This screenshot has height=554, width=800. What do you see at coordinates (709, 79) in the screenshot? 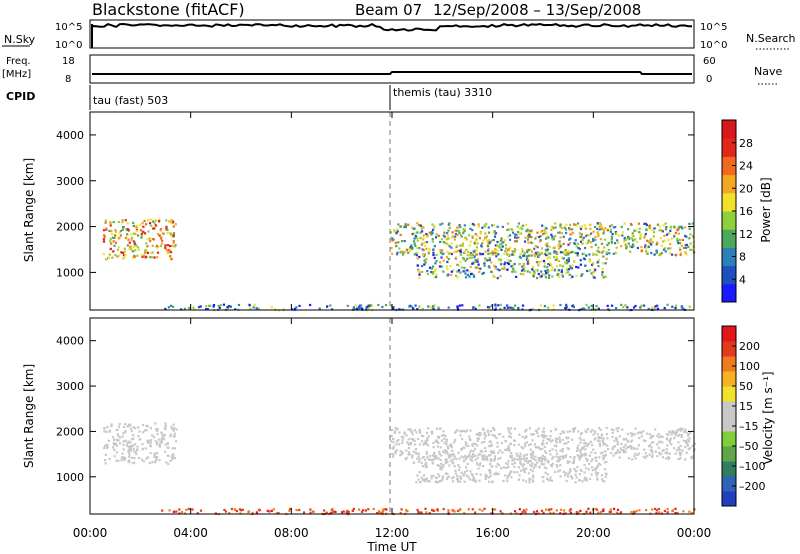
I see `nave-tick-bottom: 0` at bounding box center [709, 79].